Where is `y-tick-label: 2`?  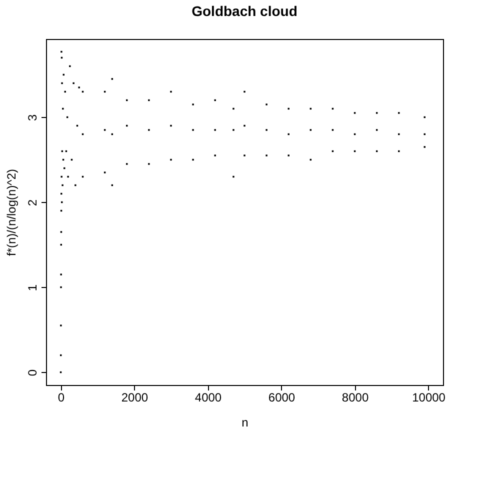
y-tick-label: 2 is located at coordinates (33, 202).